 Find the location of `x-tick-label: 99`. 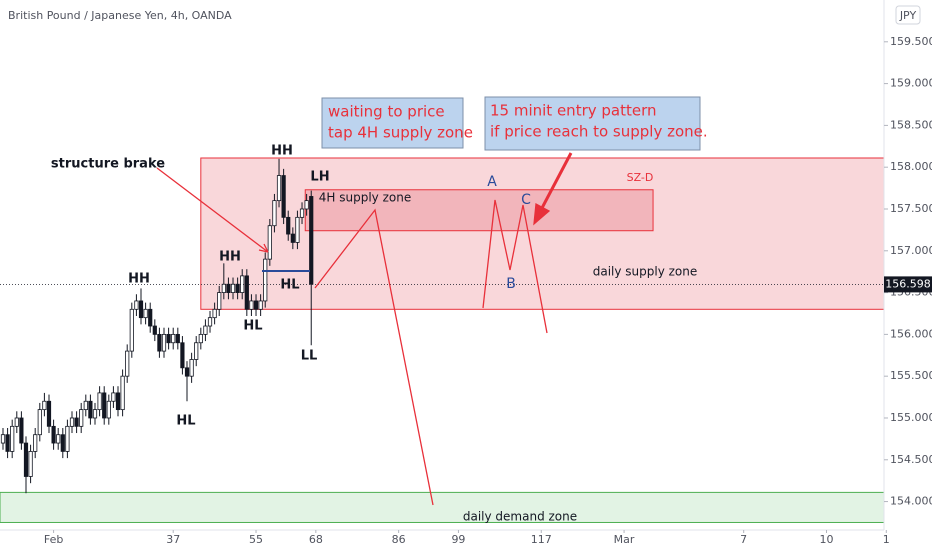

x-tick-label: 99 is located at coordinates (458, 539).